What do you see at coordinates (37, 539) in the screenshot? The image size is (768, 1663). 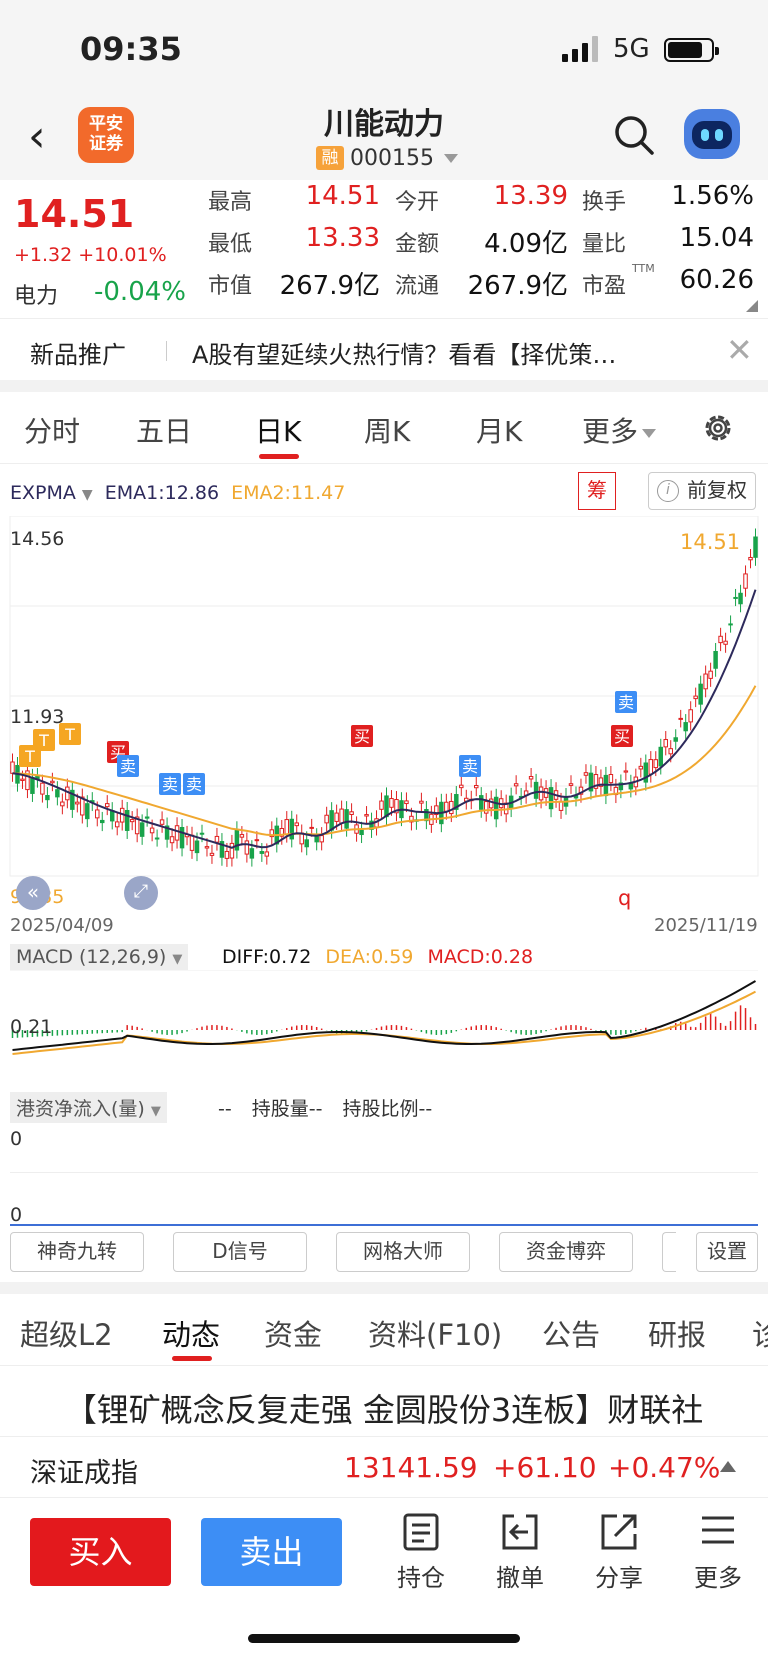 I see `y-axis-top: 14.56` at bounding box center [37, 539].